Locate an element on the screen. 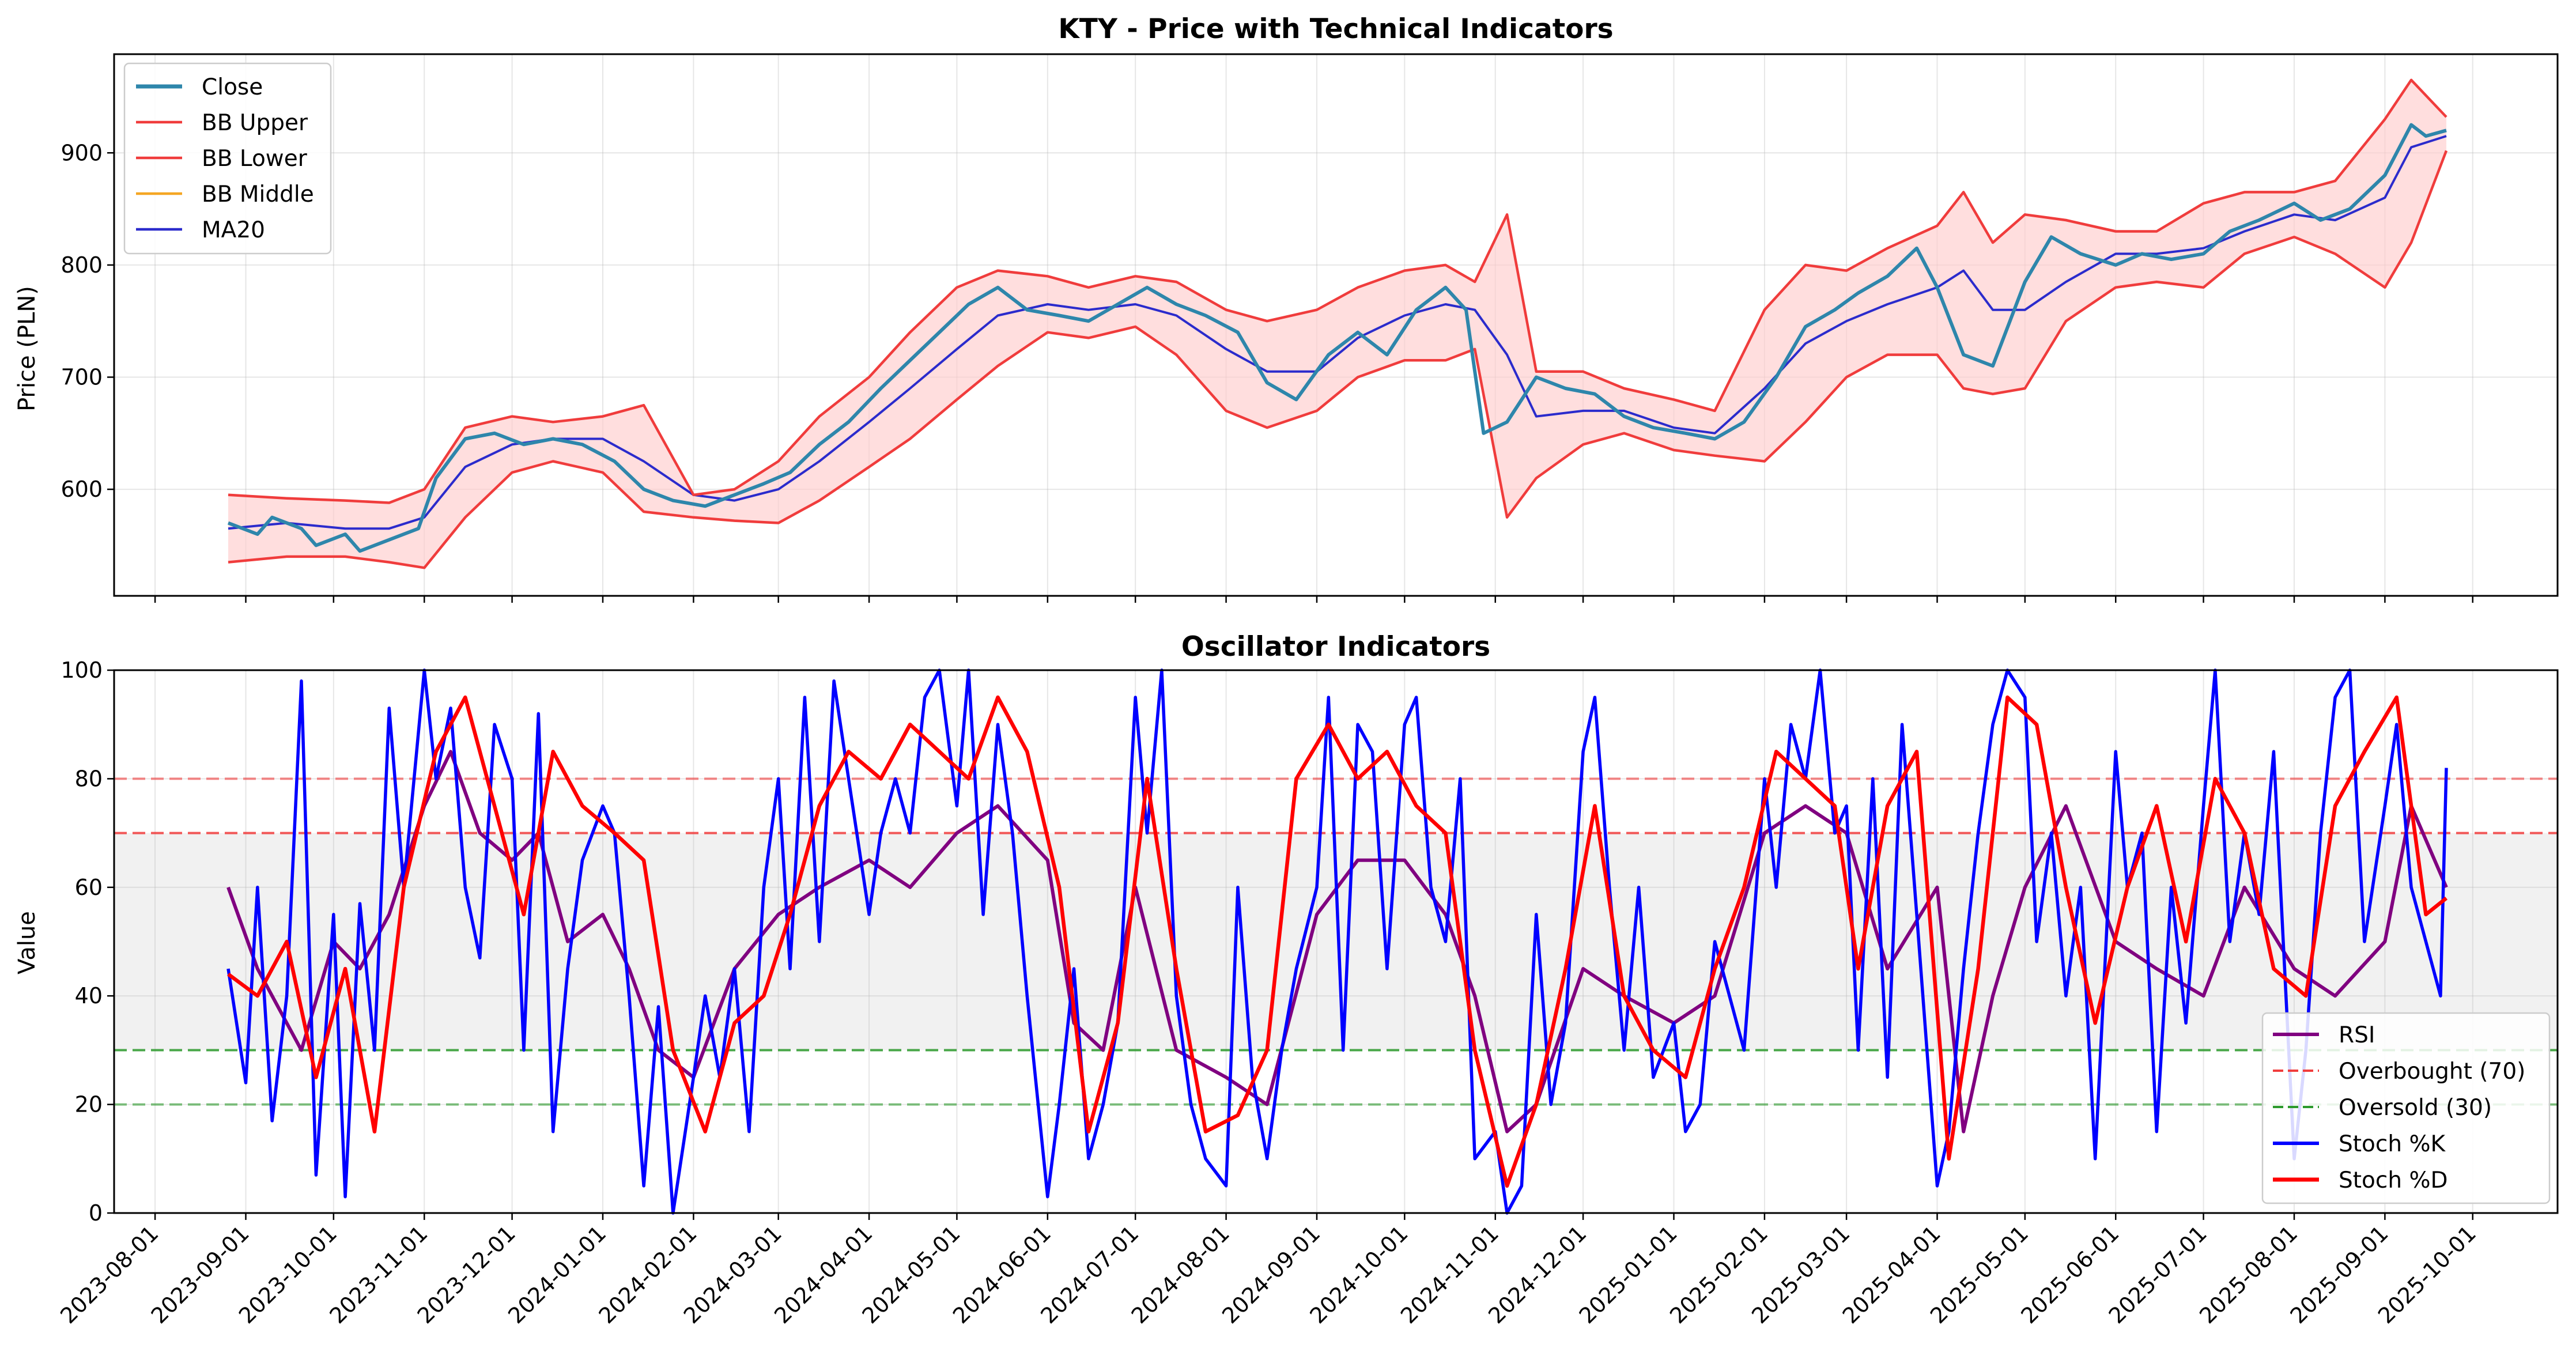  price-chart-title: KTY - Price with Technical Indicators is located at coordinates (1335, 29).